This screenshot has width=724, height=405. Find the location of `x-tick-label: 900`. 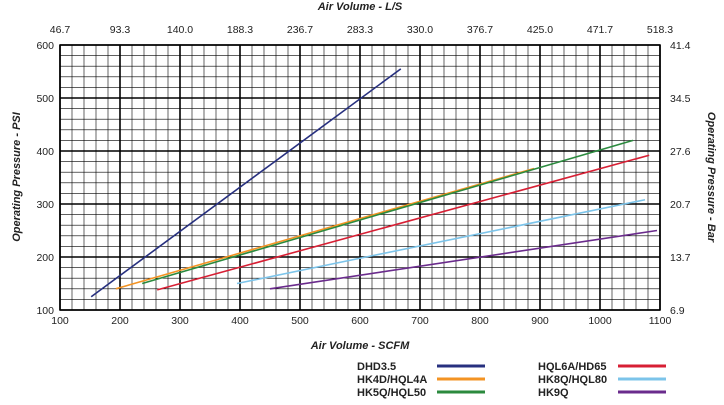

x-tick-label: 900 is located at coordinates (540, 321).